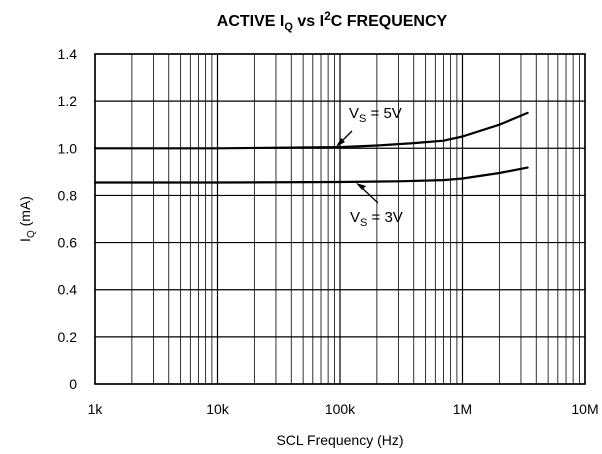  What do you see at coordinates (68, 148) in the screenshot?
I see `y-tick-label: 1.0` at bounding box center [68, 148].